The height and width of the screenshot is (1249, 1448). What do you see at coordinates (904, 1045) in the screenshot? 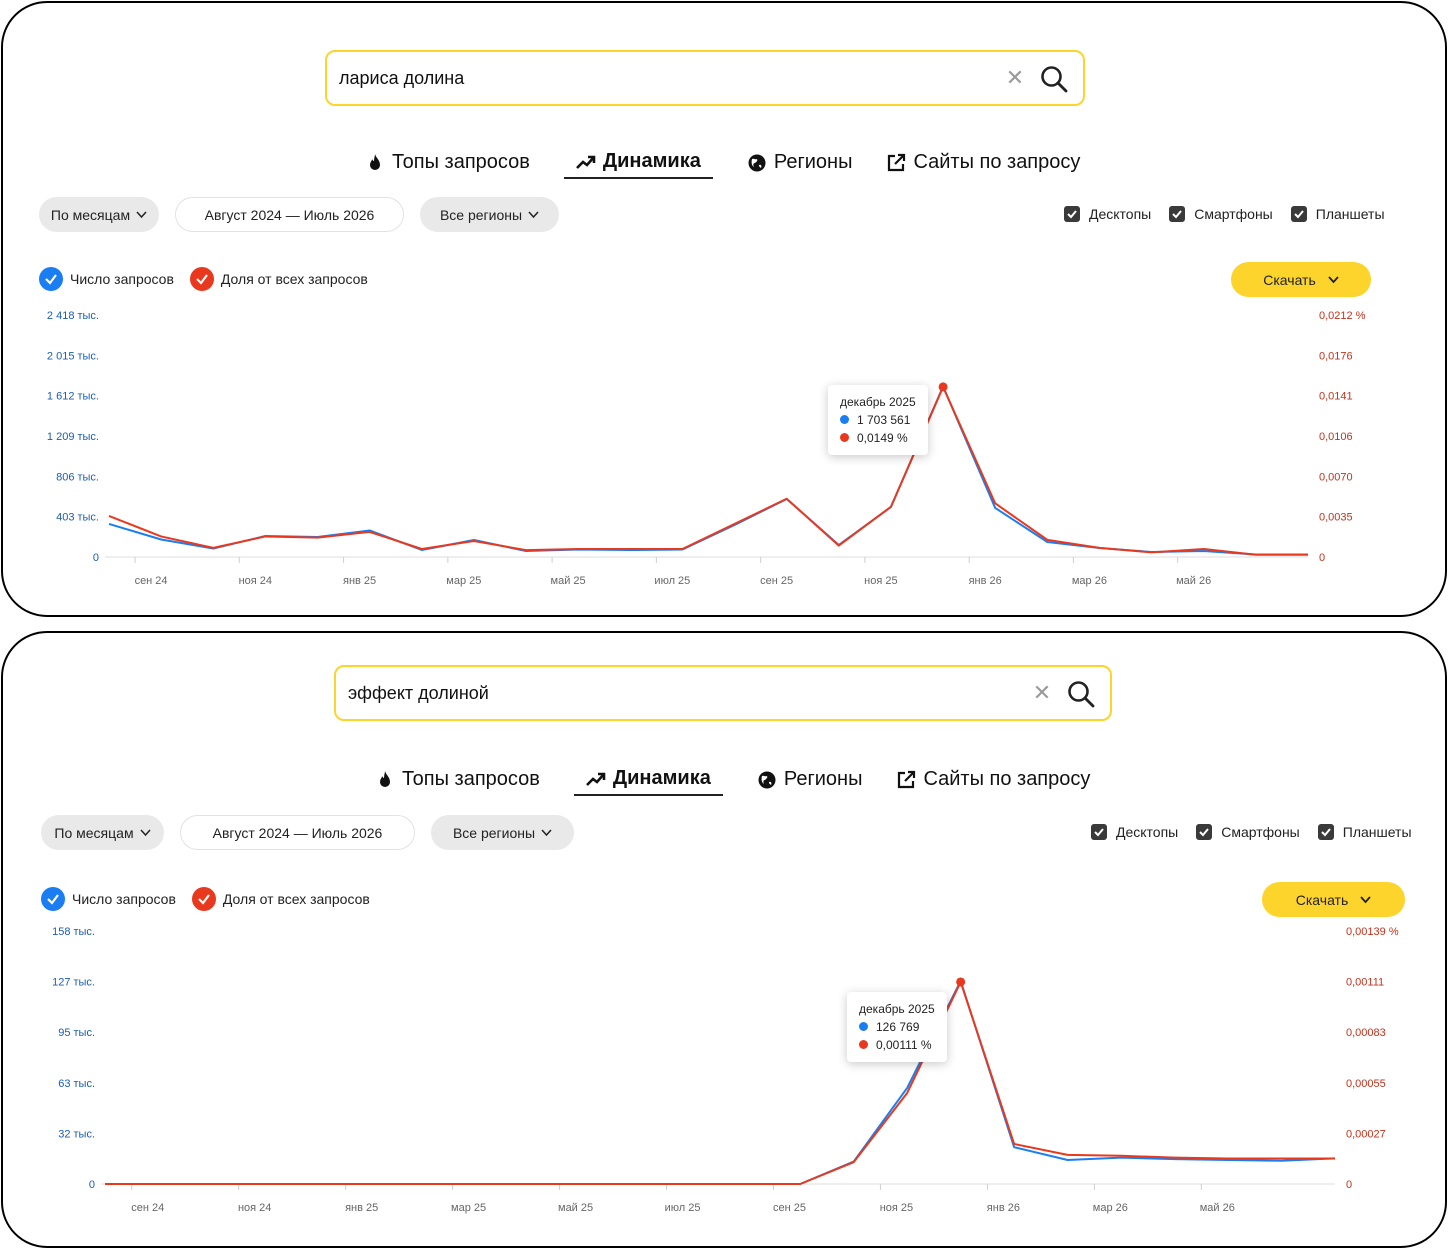
I see `tooltip-share: 0,00111 %` at bounding box center [904, 1045].